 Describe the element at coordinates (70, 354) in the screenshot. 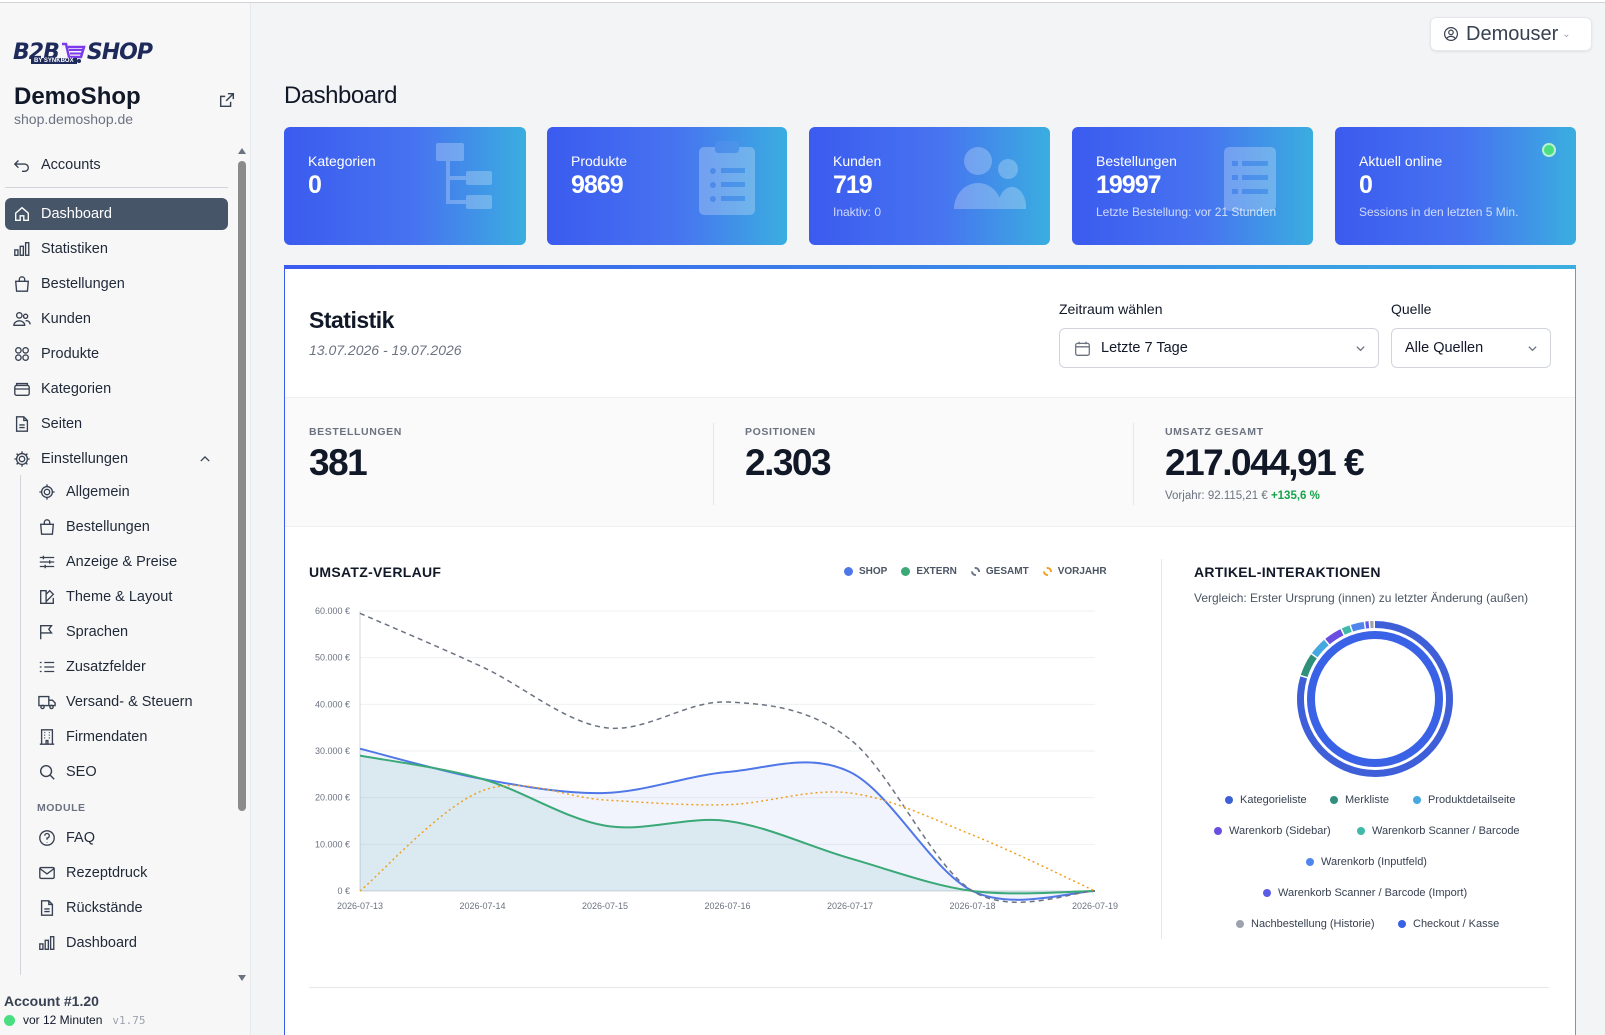

I see `sidebar-item-label: Produkte` at that location.